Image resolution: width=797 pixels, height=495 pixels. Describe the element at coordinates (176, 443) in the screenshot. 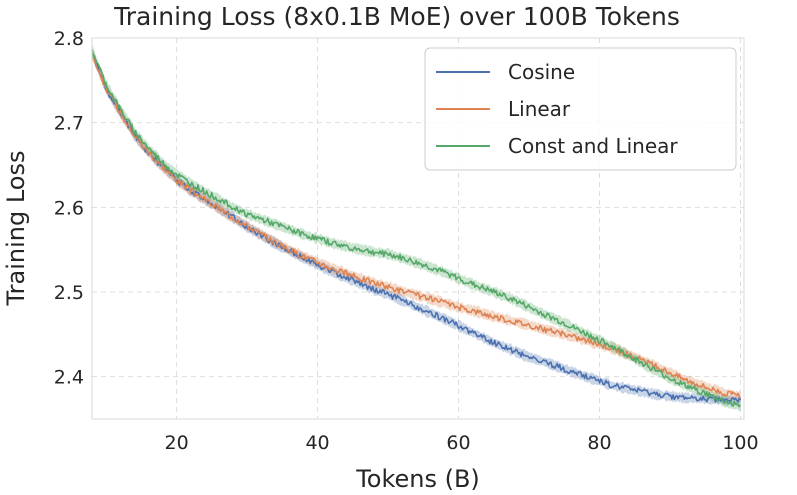

I see `x-tick-label: 20` at that location.